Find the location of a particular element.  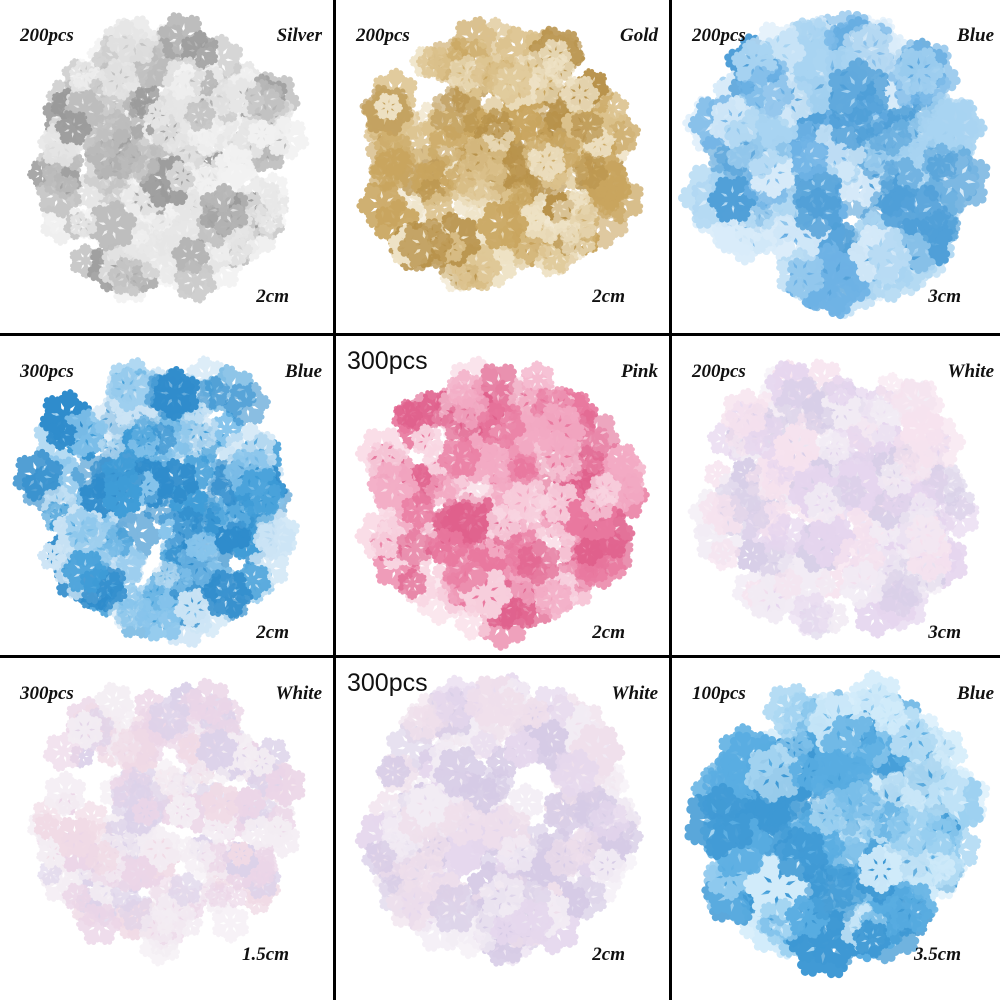

size-label: 3.5cm is located at coordinates (937, 954).